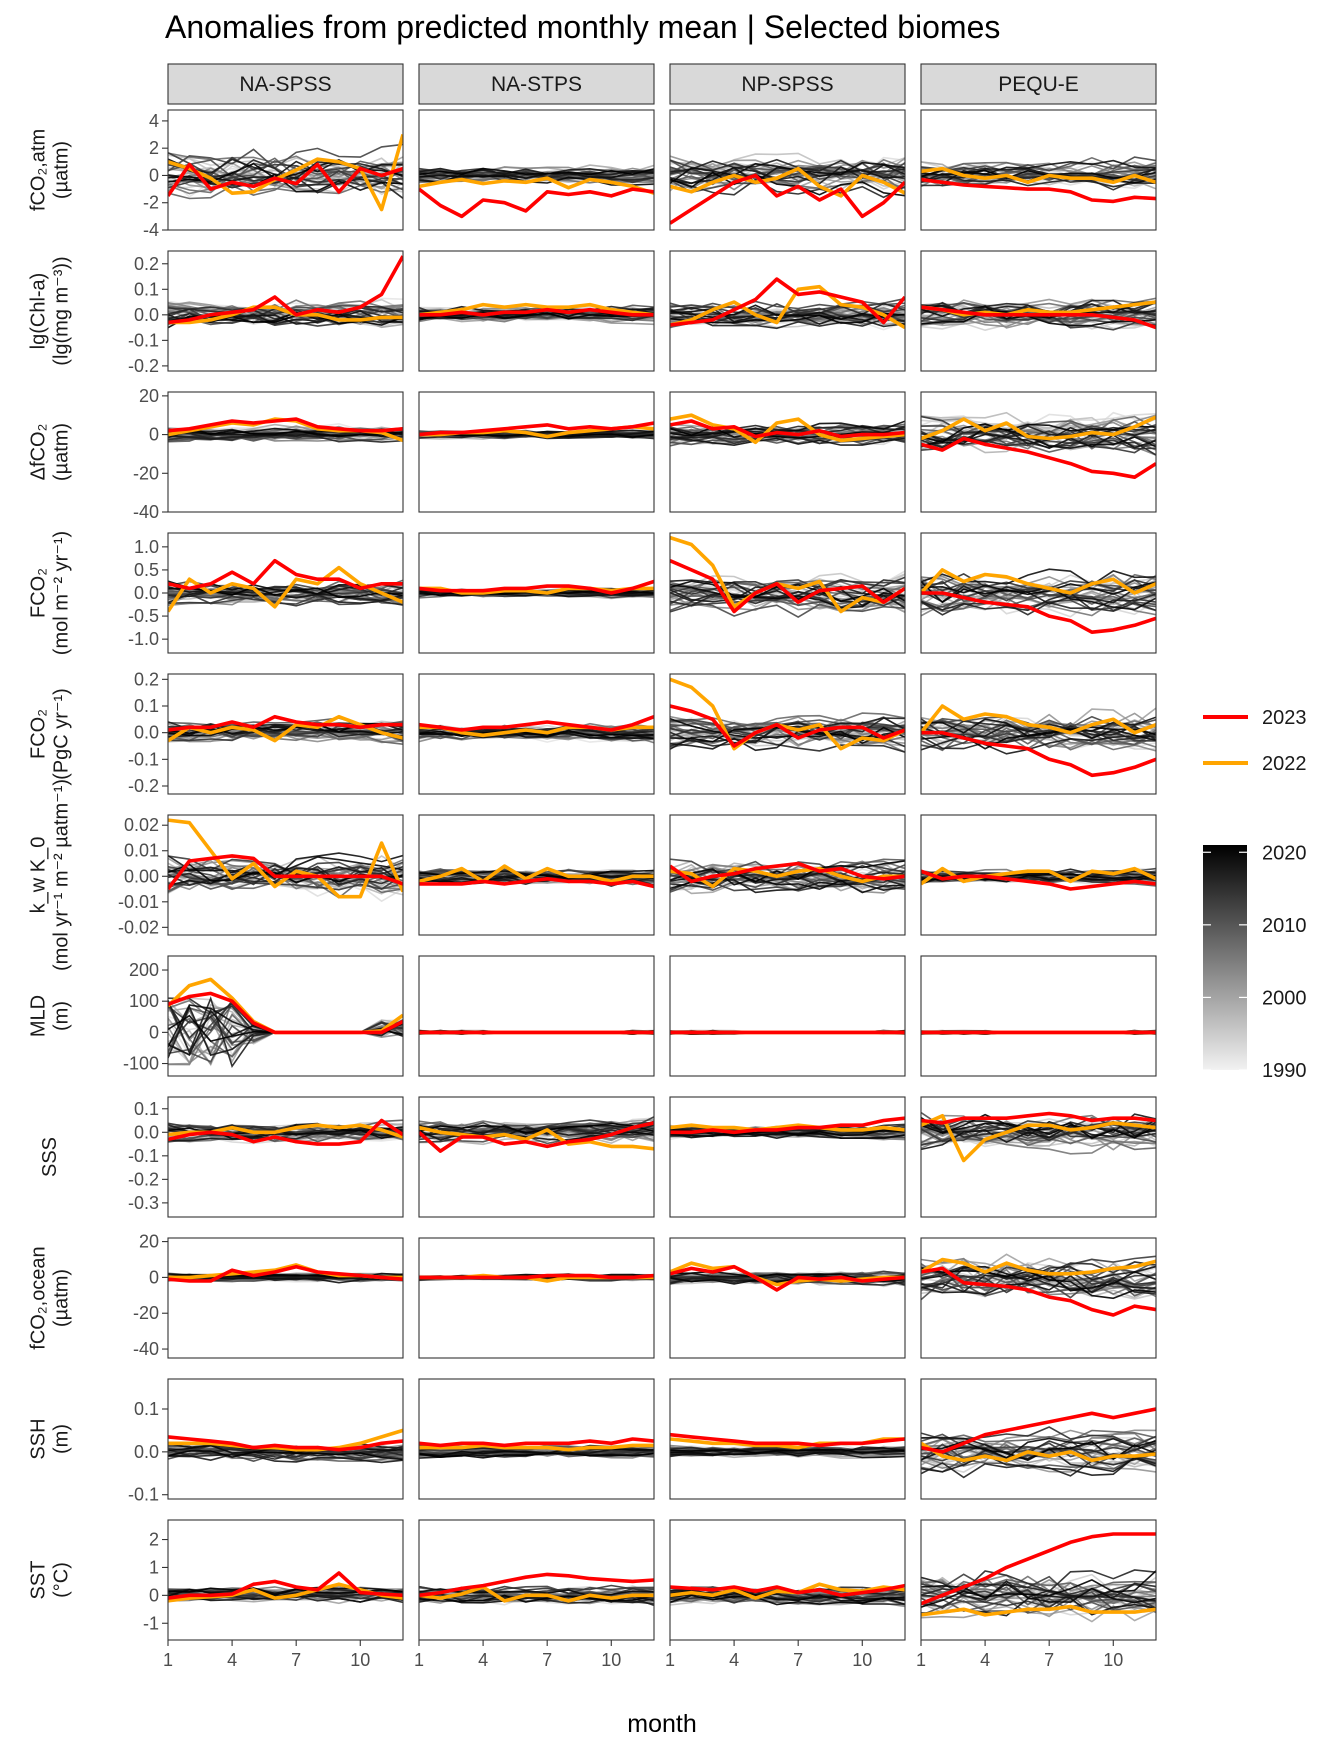 The image size is (1344, 1747). What do you see at coordinates (536, 84) in the screenshot?
I see `facet-strip-label: NA-STPS` at bounding box center [536, 84].